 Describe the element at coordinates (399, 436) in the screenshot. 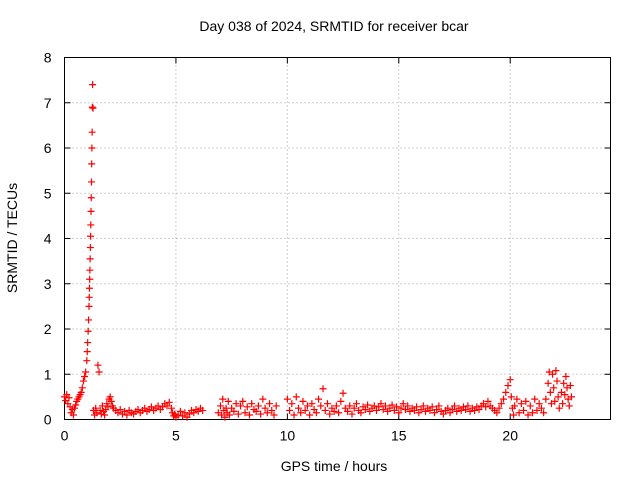

I see `x-tick-label: 15` at that location.